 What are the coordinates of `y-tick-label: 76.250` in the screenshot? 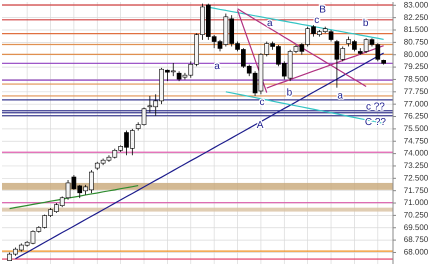 It's located at (416, 116).